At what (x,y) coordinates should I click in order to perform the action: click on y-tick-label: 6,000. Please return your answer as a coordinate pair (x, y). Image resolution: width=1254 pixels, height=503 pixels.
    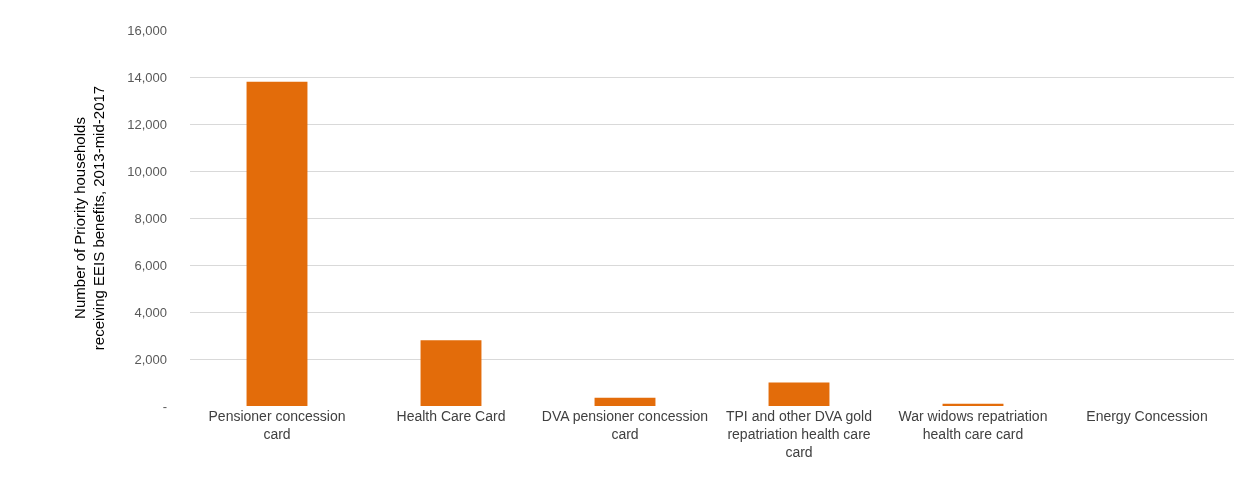
    Looking at the image, I should click on (150, 265).